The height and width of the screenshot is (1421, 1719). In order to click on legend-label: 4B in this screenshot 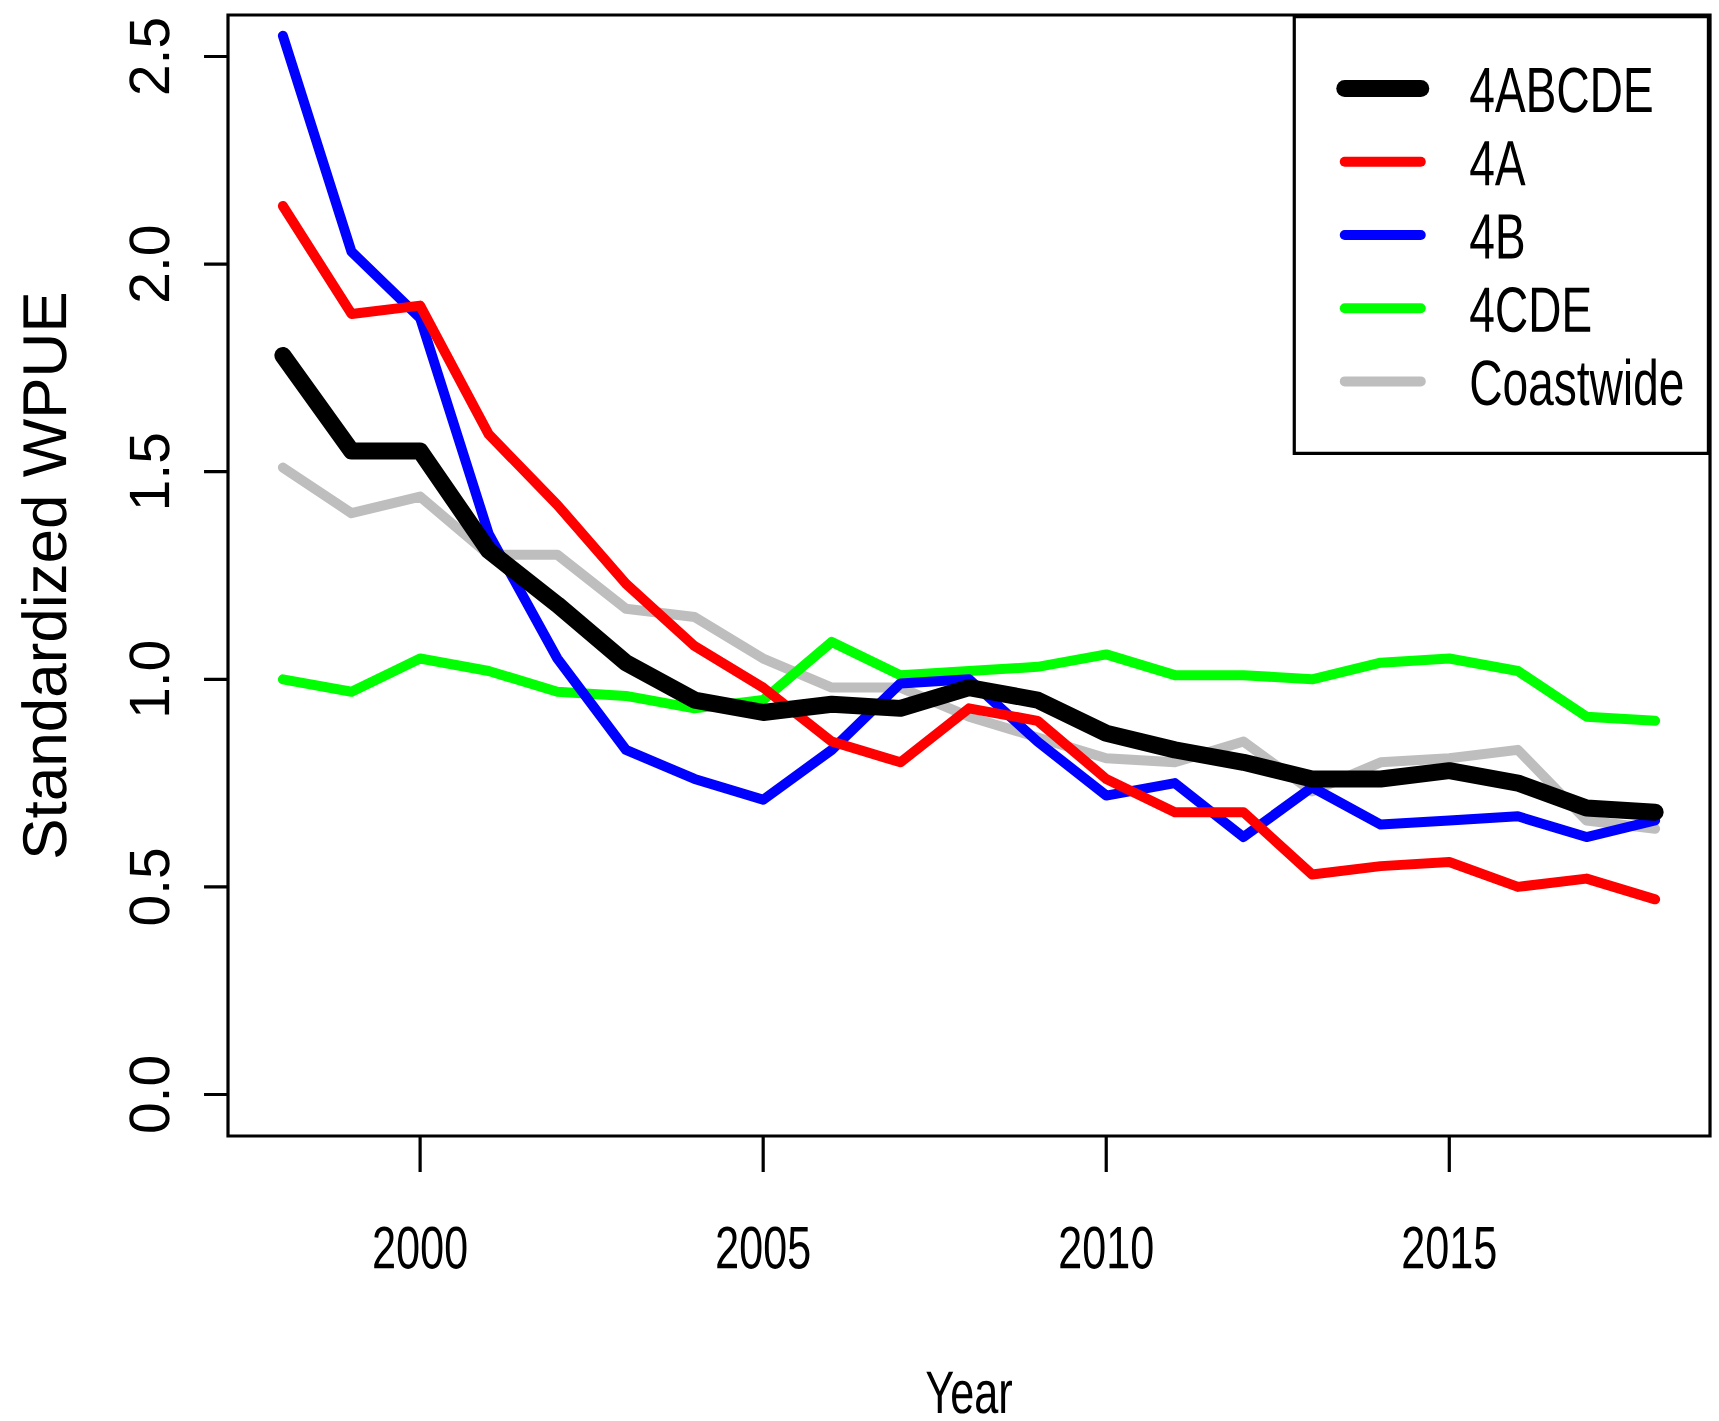, I will do `click(1497, 236)`.